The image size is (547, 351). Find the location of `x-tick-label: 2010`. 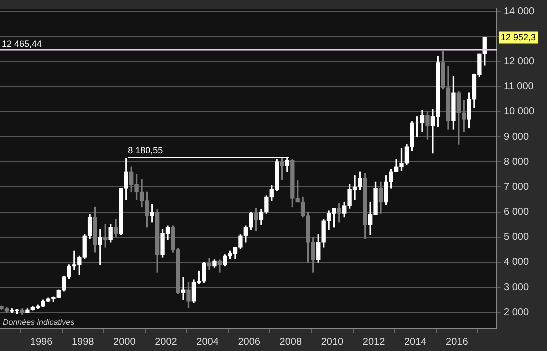

x-tick-label: 2010 is located at coordinates (332, 342).